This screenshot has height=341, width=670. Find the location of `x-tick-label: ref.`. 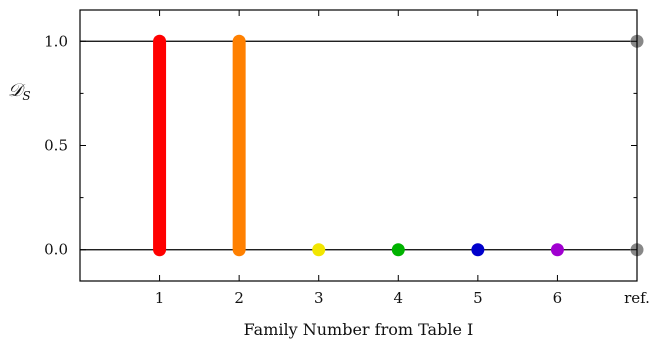

x-tick-label: ref. is located at coordinates (637, 298).